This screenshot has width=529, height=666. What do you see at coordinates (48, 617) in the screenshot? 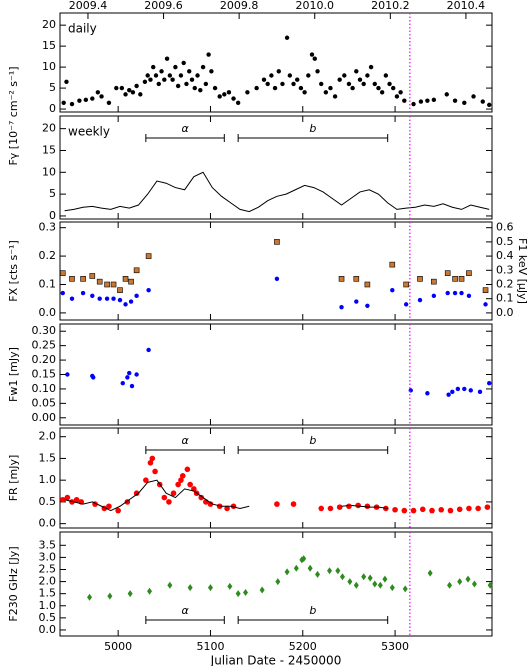
I see `y-tick-label: 0.5` at bounding box center [48, 617].